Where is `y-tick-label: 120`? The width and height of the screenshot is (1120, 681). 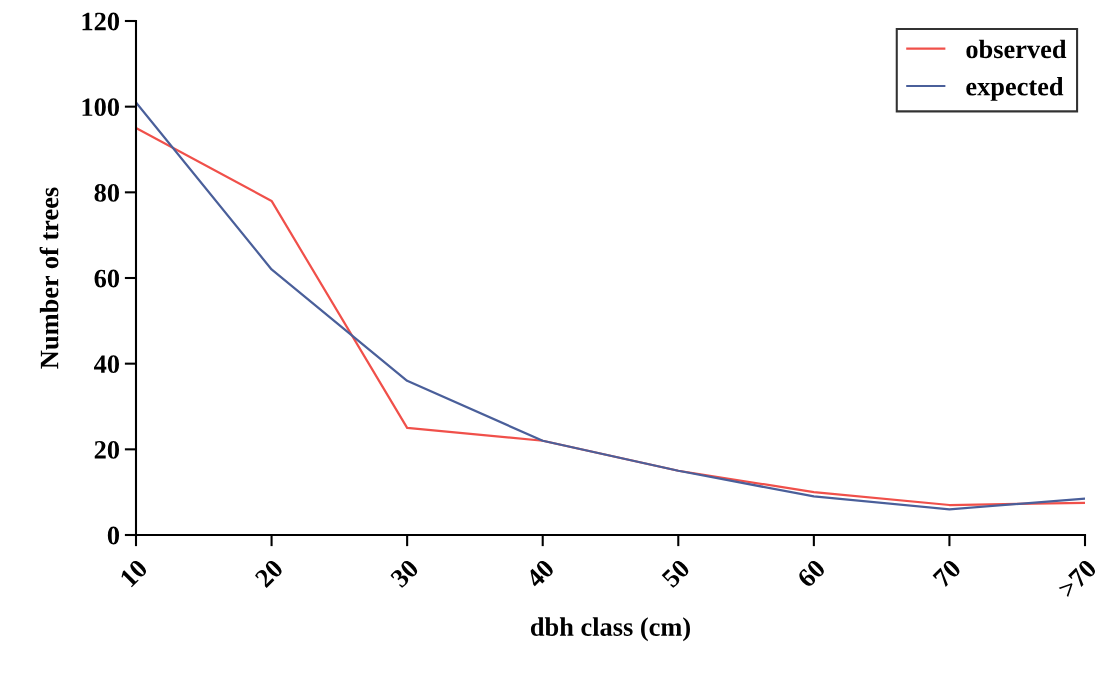
y-tick-label: 120 is located at coordinates (101, 21).